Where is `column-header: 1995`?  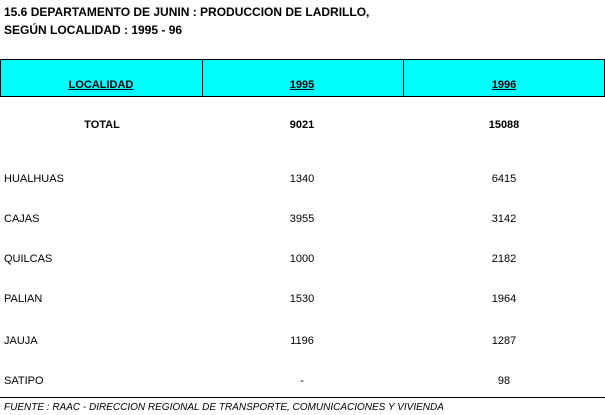 column-header: 1995 is located at coordinates (302, 85).